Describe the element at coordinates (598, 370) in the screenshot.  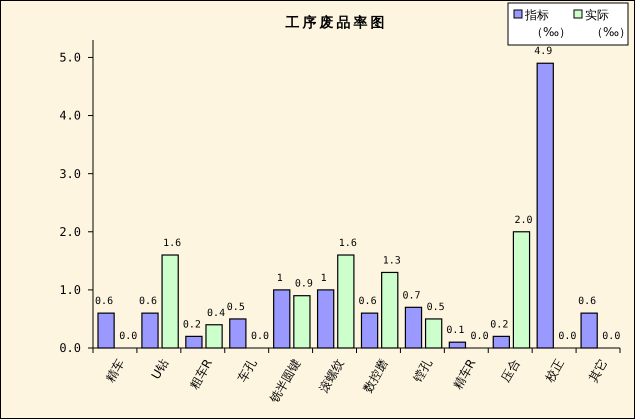
I see `x-tick-label: 其它` at that location.